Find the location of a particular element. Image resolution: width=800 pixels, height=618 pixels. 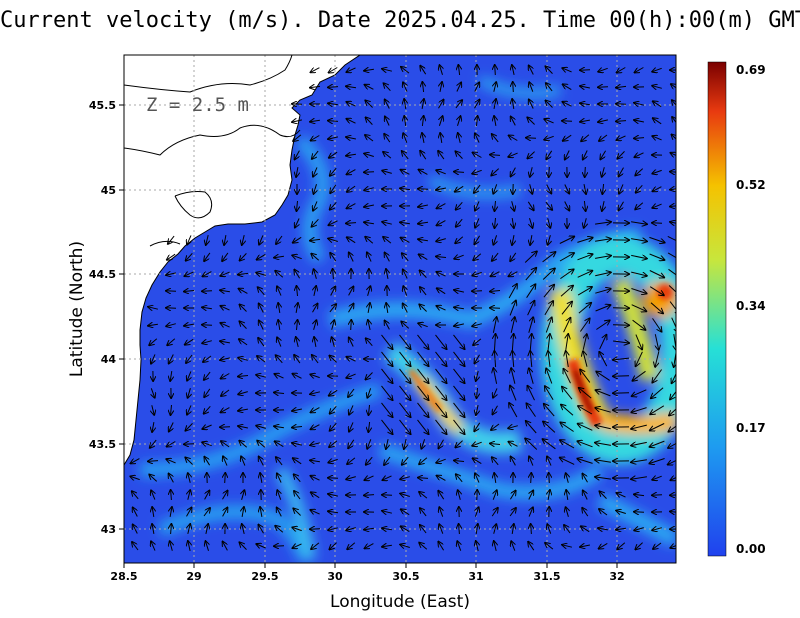

x-tick-label: 30.5 is located at coordinates (405, 576).